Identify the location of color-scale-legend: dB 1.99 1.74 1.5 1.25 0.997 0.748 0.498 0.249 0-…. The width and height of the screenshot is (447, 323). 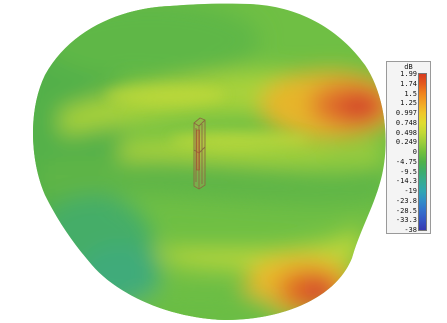
(408, 147).